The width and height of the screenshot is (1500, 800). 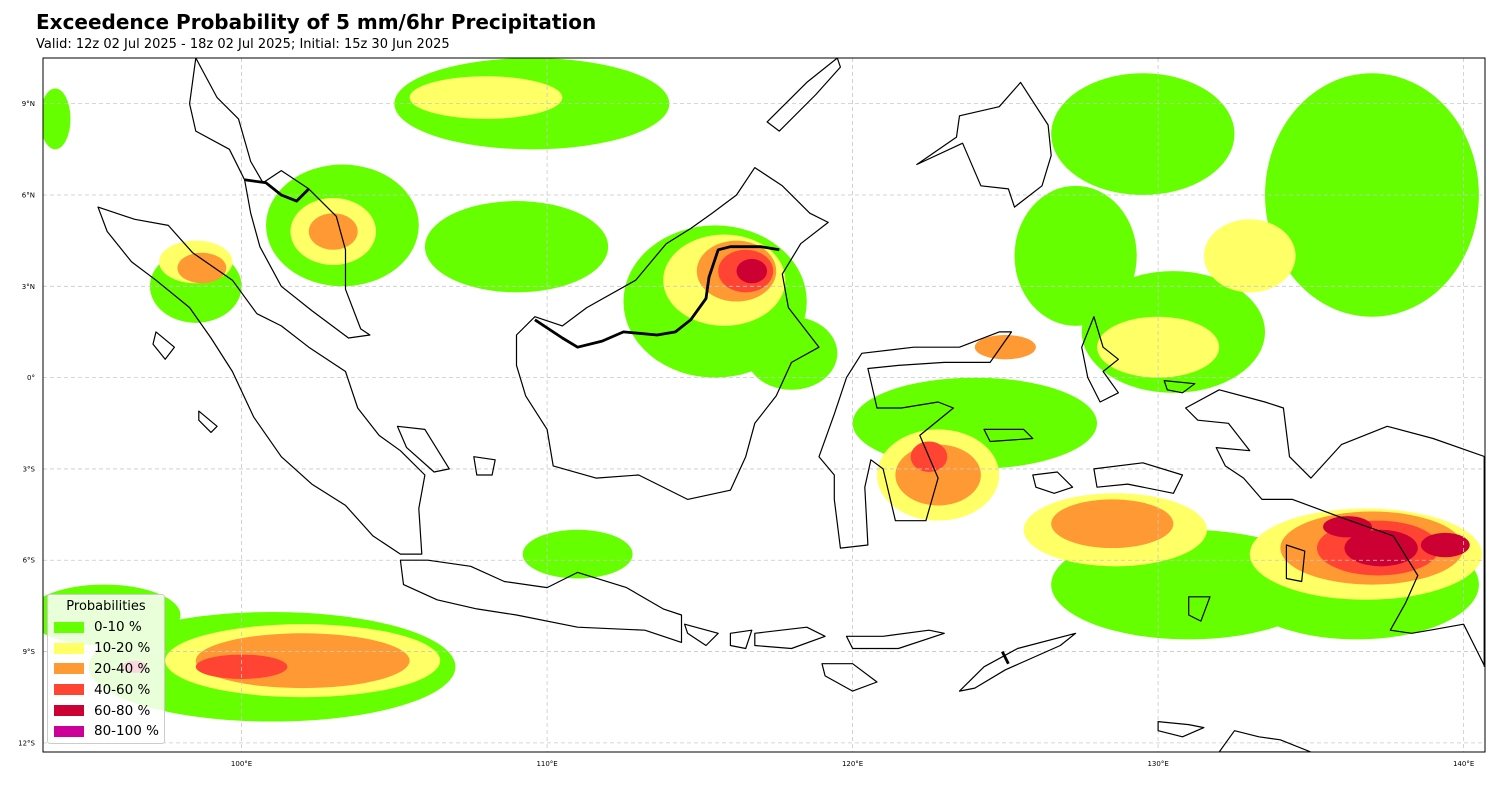 I want to click on lon-tick-label: 130°E, so click(x=1157, y=764).